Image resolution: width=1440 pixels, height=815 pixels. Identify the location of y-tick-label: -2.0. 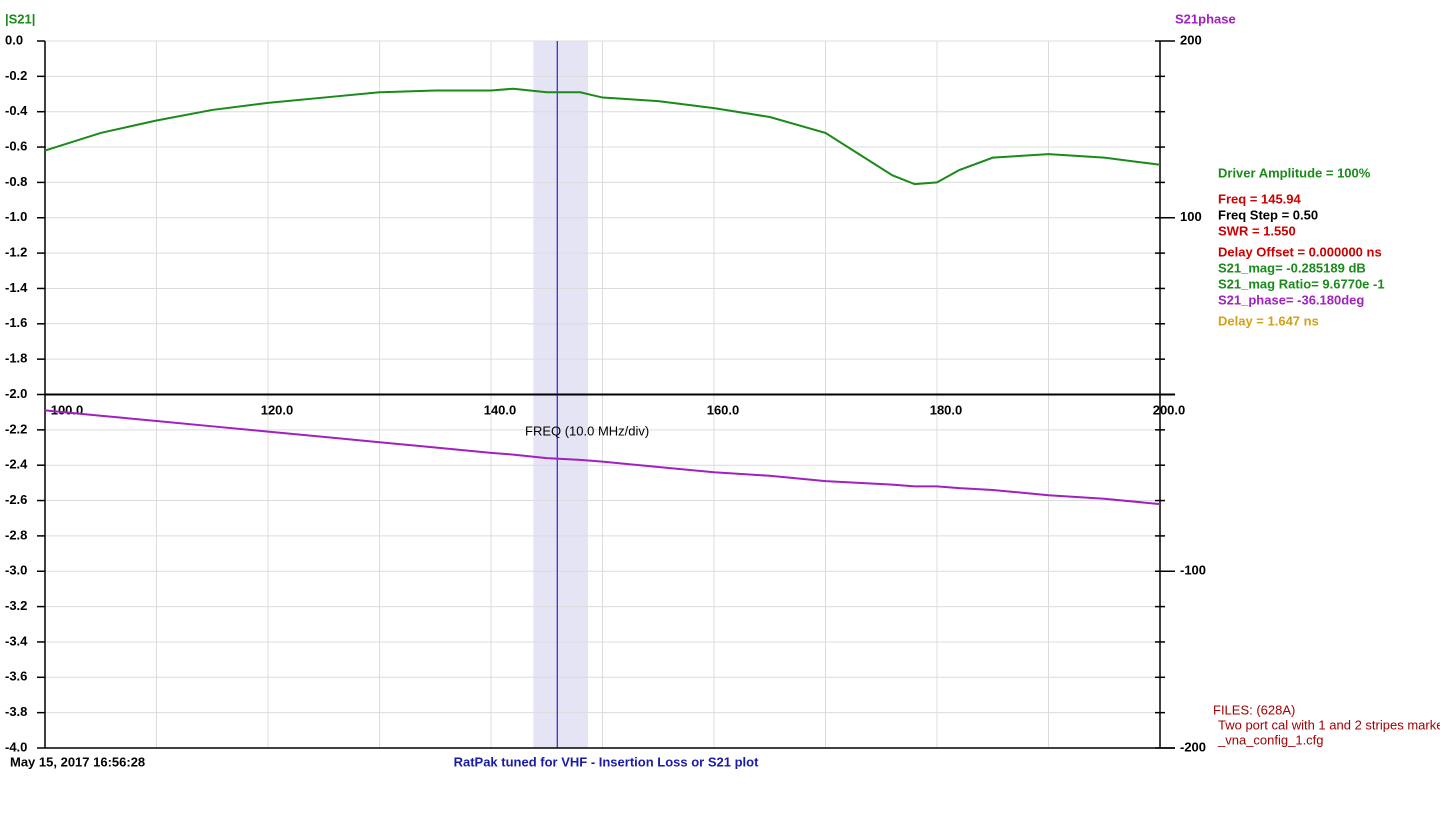
(16, 393).